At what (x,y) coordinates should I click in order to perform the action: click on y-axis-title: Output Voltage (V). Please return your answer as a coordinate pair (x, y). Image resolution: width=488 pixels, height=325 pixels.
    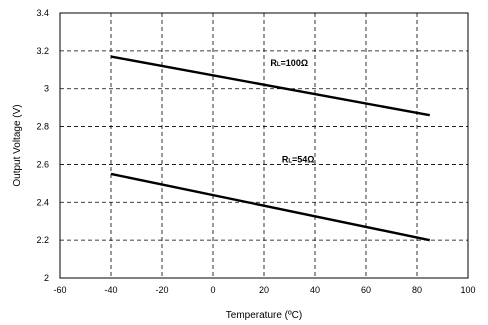
    Looking at the image, I should click on (17, 145).